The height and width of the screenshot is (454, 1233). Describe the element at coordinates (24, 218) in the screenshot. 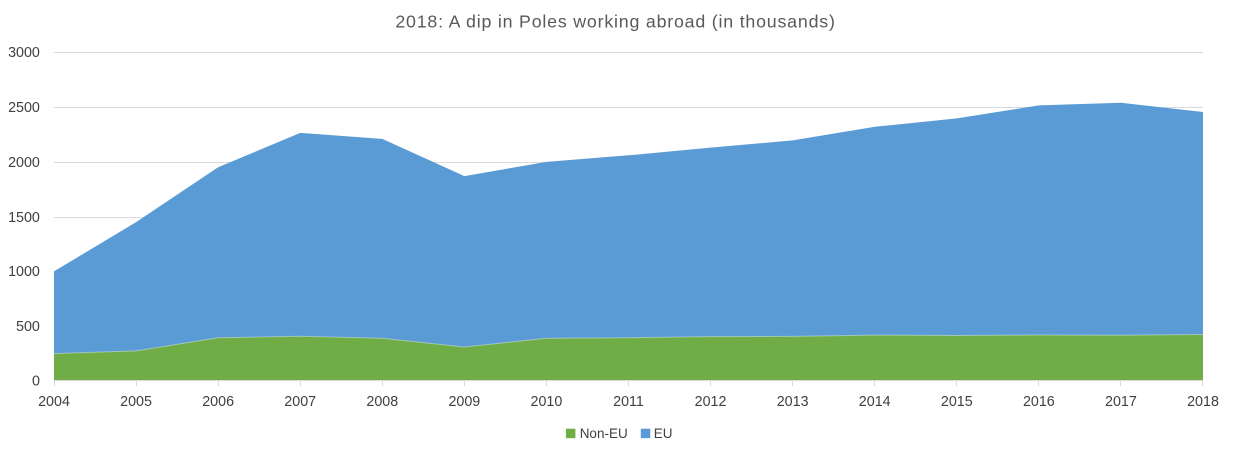

I see `svg-text: 1500` at that location.